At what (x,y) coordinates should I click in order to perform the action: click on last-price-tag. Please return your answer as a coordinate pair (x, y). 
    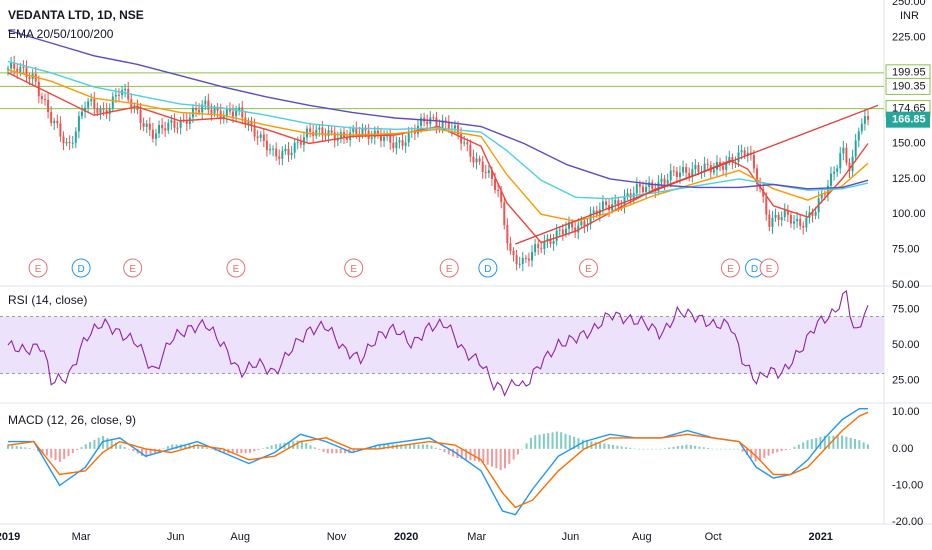
    Looking at the image, I should click on (908, 119).